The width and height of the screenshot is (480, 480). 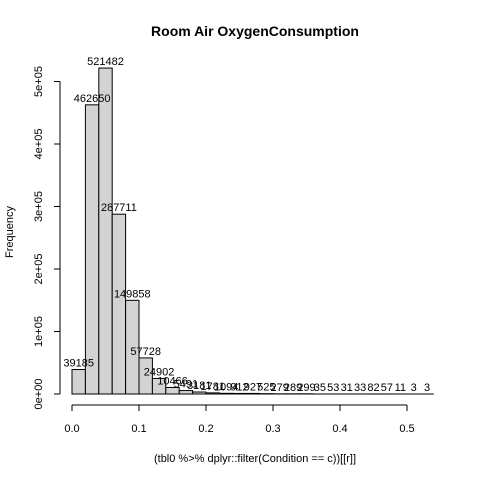 What do you see at coordinates (339, 429) in the screenshot?
I see `x-tick-label: 0.4` at bounding box center [339, 429].